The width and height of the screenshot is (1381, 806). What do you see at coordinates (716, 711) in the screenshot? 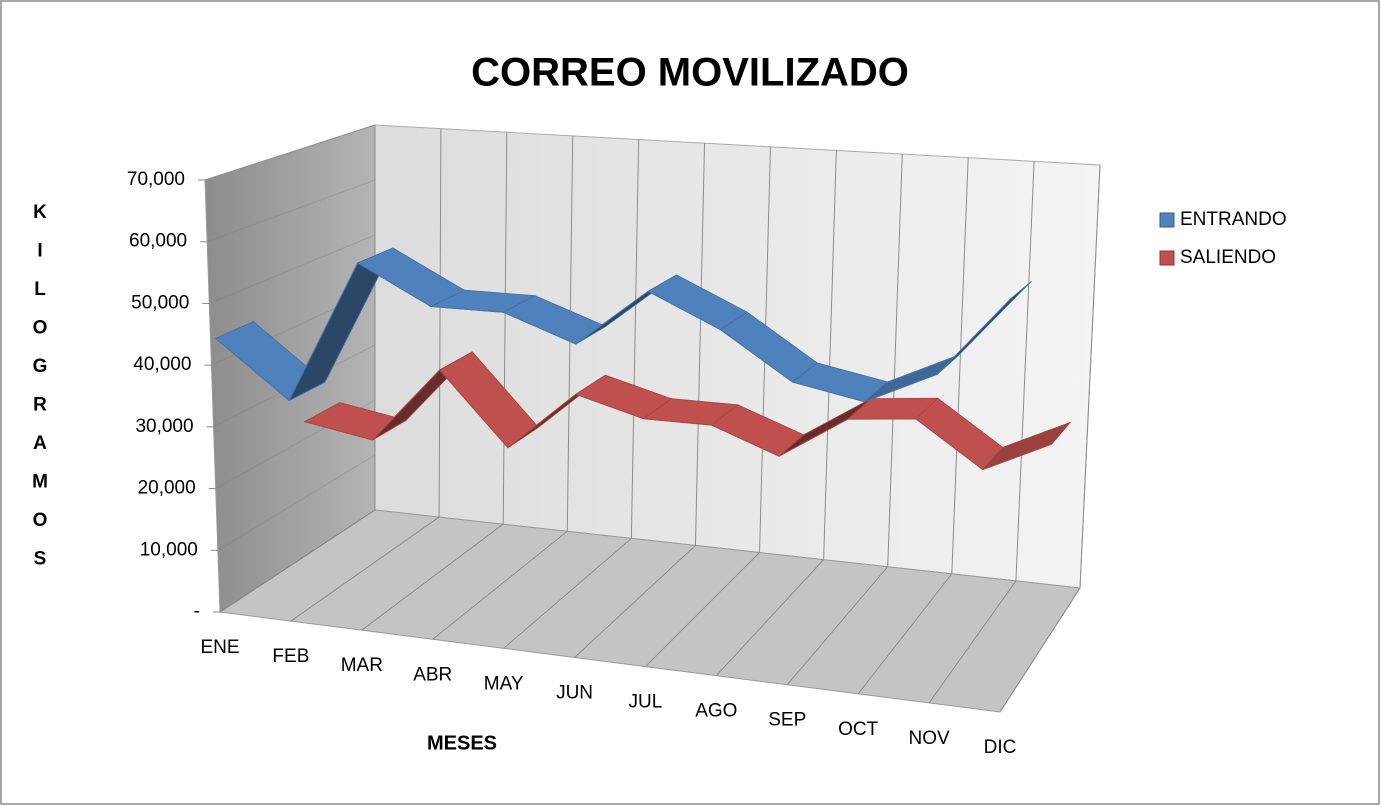
I see `x-tick-label: AGO` at bounding box center [716, 711].